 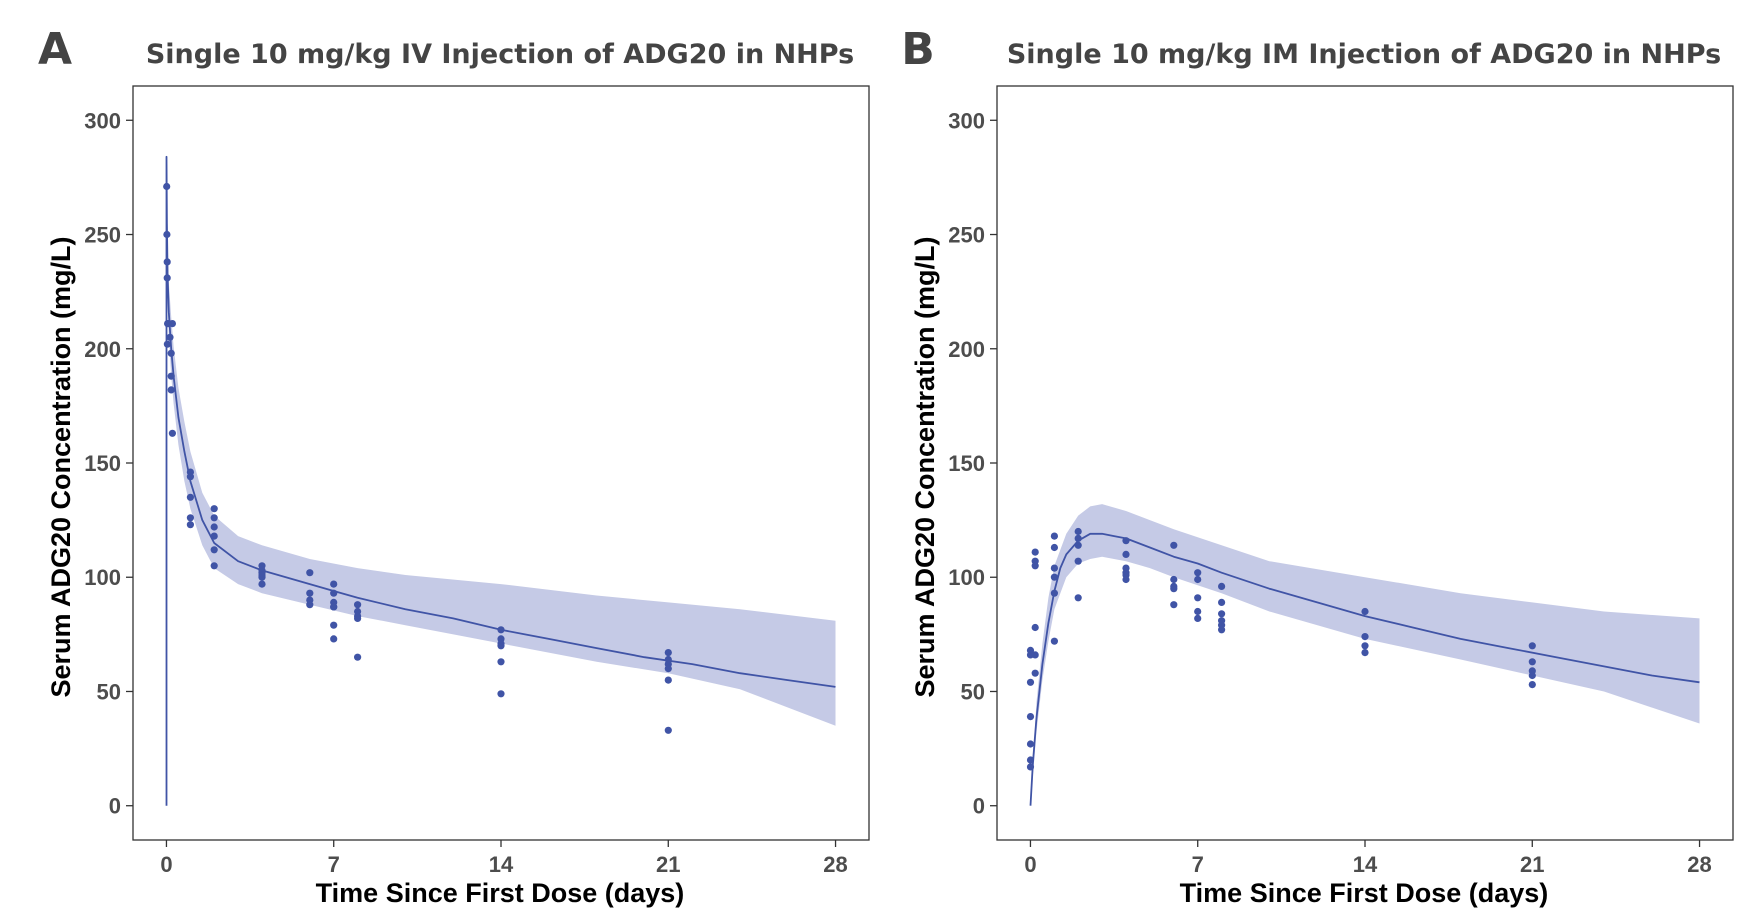 I want to click on y-tick-label: 50, so click(x=973, y=691).